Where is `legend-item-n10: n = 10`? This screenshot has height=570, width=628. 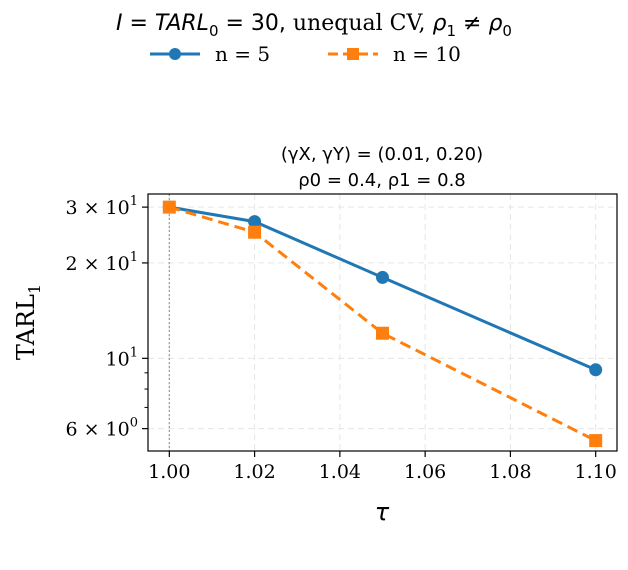
legend-item-n10: n = 10 is located at coordinates (394, 54).